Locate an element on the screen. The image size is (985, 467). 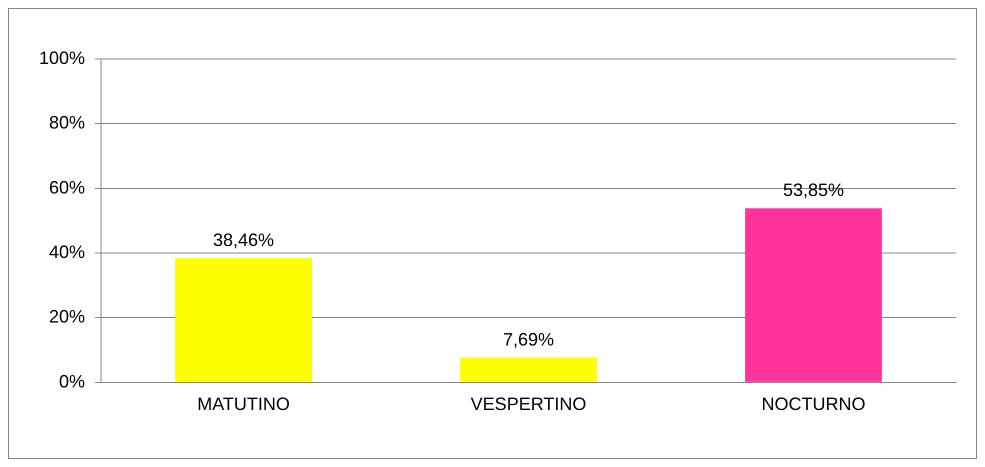
y-tick-label: 100% is located at coordinates (62, 58).